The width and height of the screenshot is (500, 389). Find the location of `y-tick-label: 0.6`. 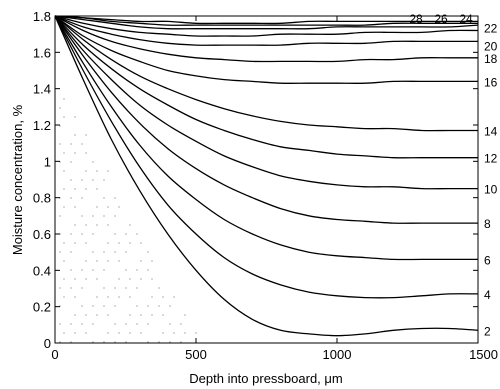

y-tick-label: 0.6 is located at coordinates (42, 234).